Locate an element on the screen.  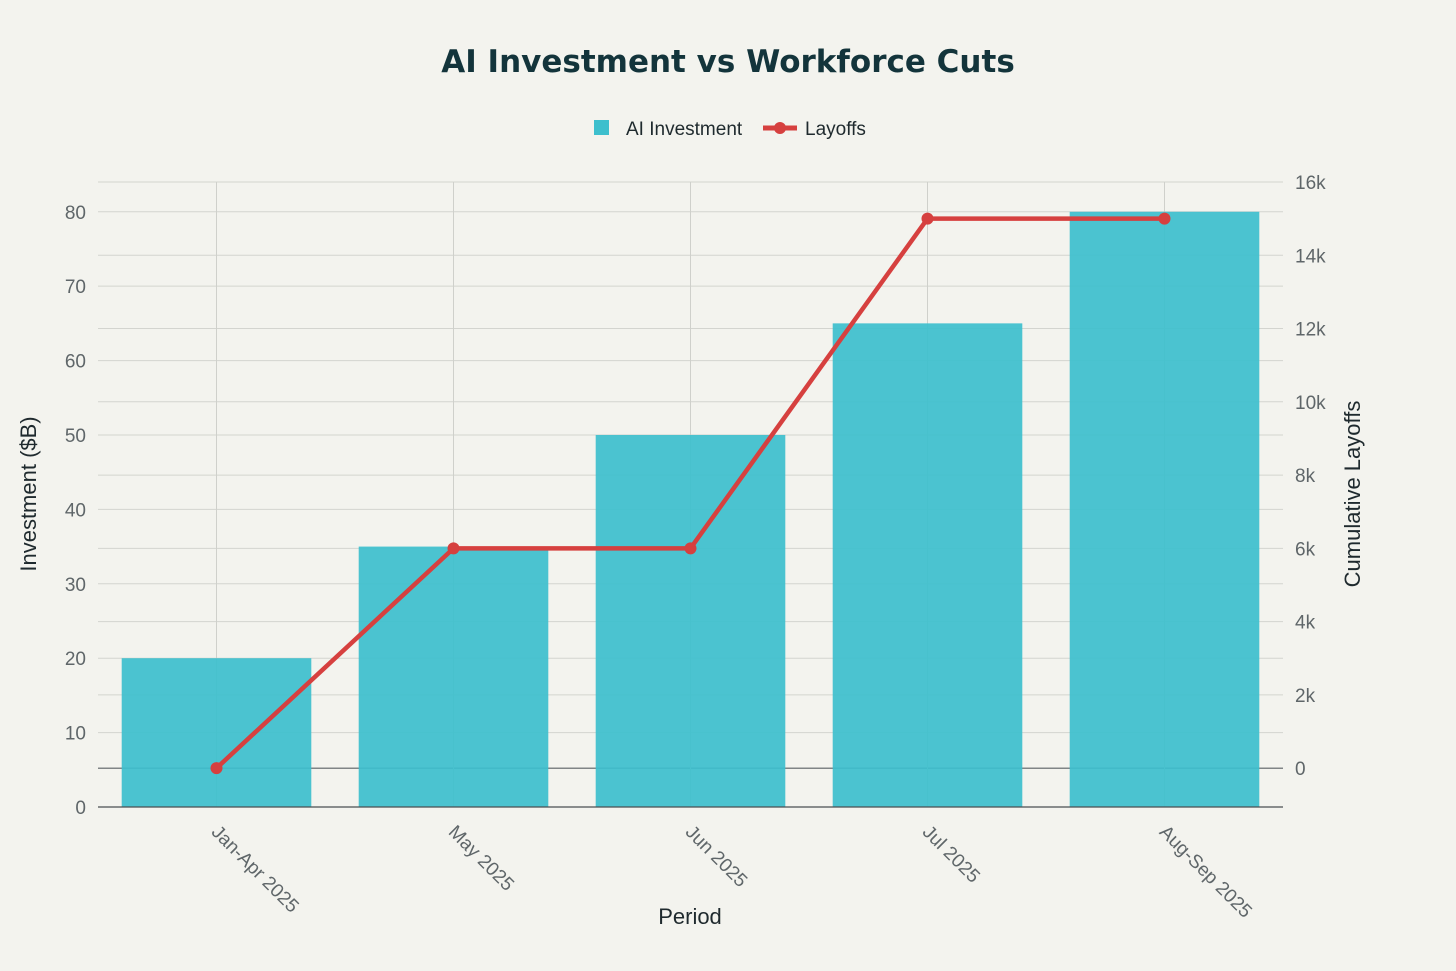
x-tick-label-4: Aug-Sep 2025 is located at coordinates (1205, 872).